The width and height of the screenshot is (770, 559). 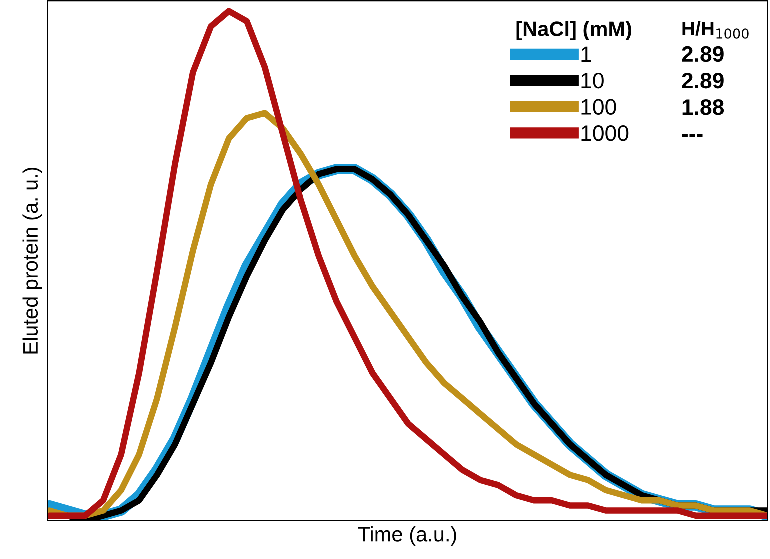 I want to click on y-axis-title: Eluted protein (a. u.), so click(x=32, y=261).